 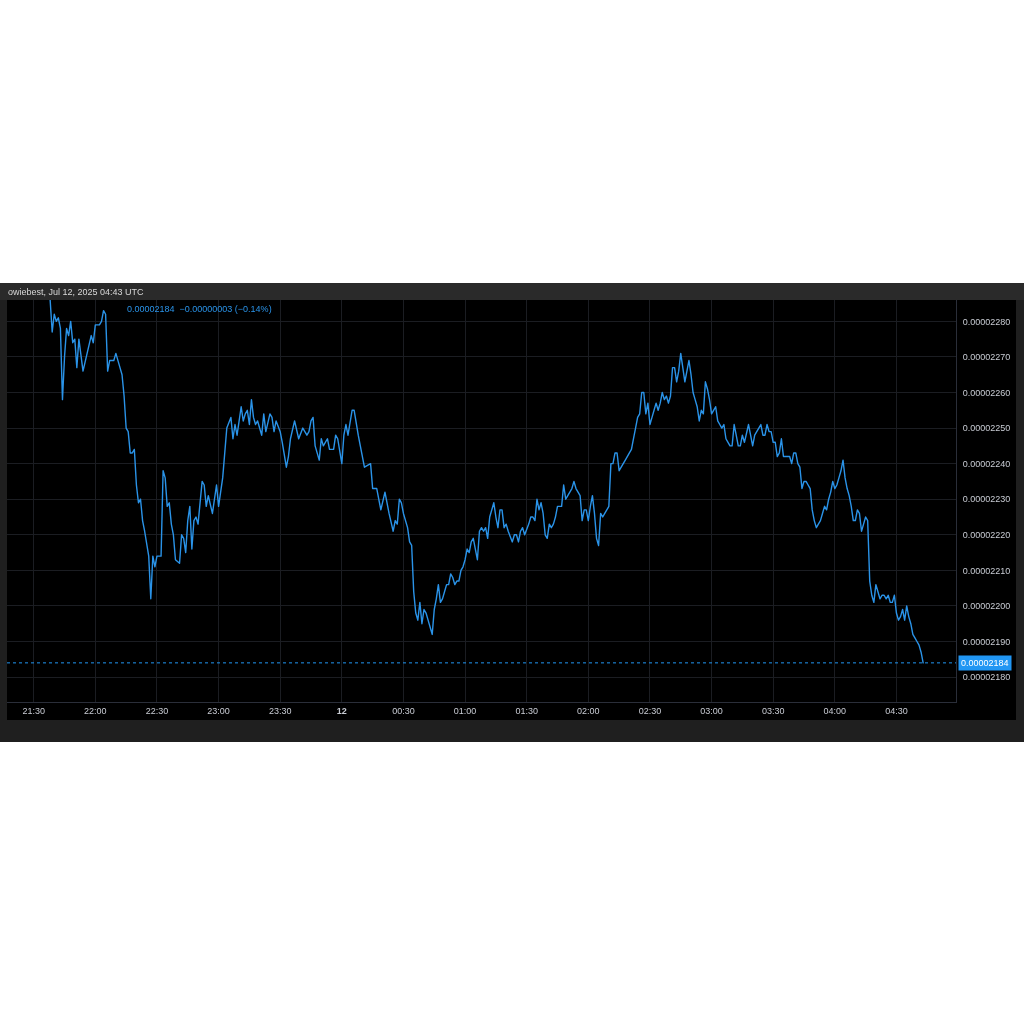 What do you see at coordinates (218, 710) in the screenshot?
I see `x-tick-label: 23:00` at bounding box center [218, 710].